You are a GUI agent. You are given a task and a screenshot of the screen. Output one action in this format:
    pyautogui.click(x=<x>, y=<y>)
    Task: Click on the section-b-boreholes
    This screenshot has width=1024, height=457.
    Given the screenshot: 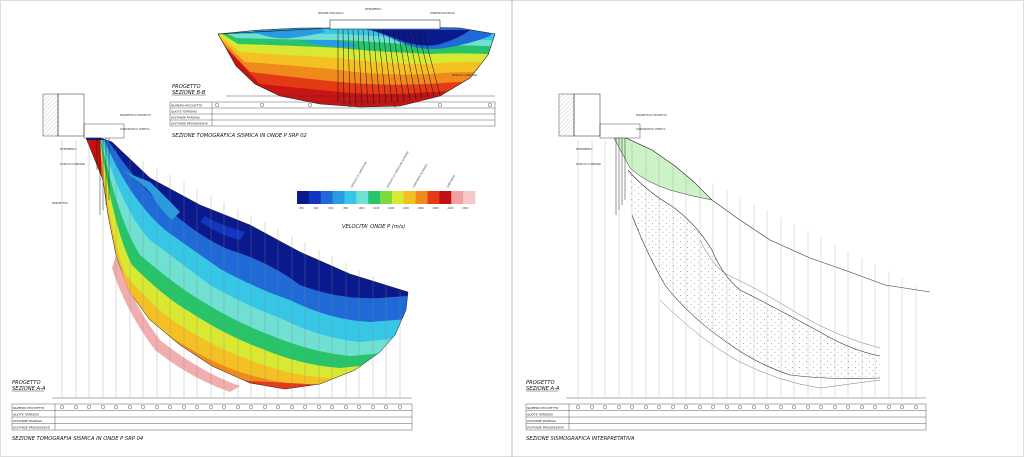 What is the action you would take?
    pyautogui.click(x=389, y=67)
    